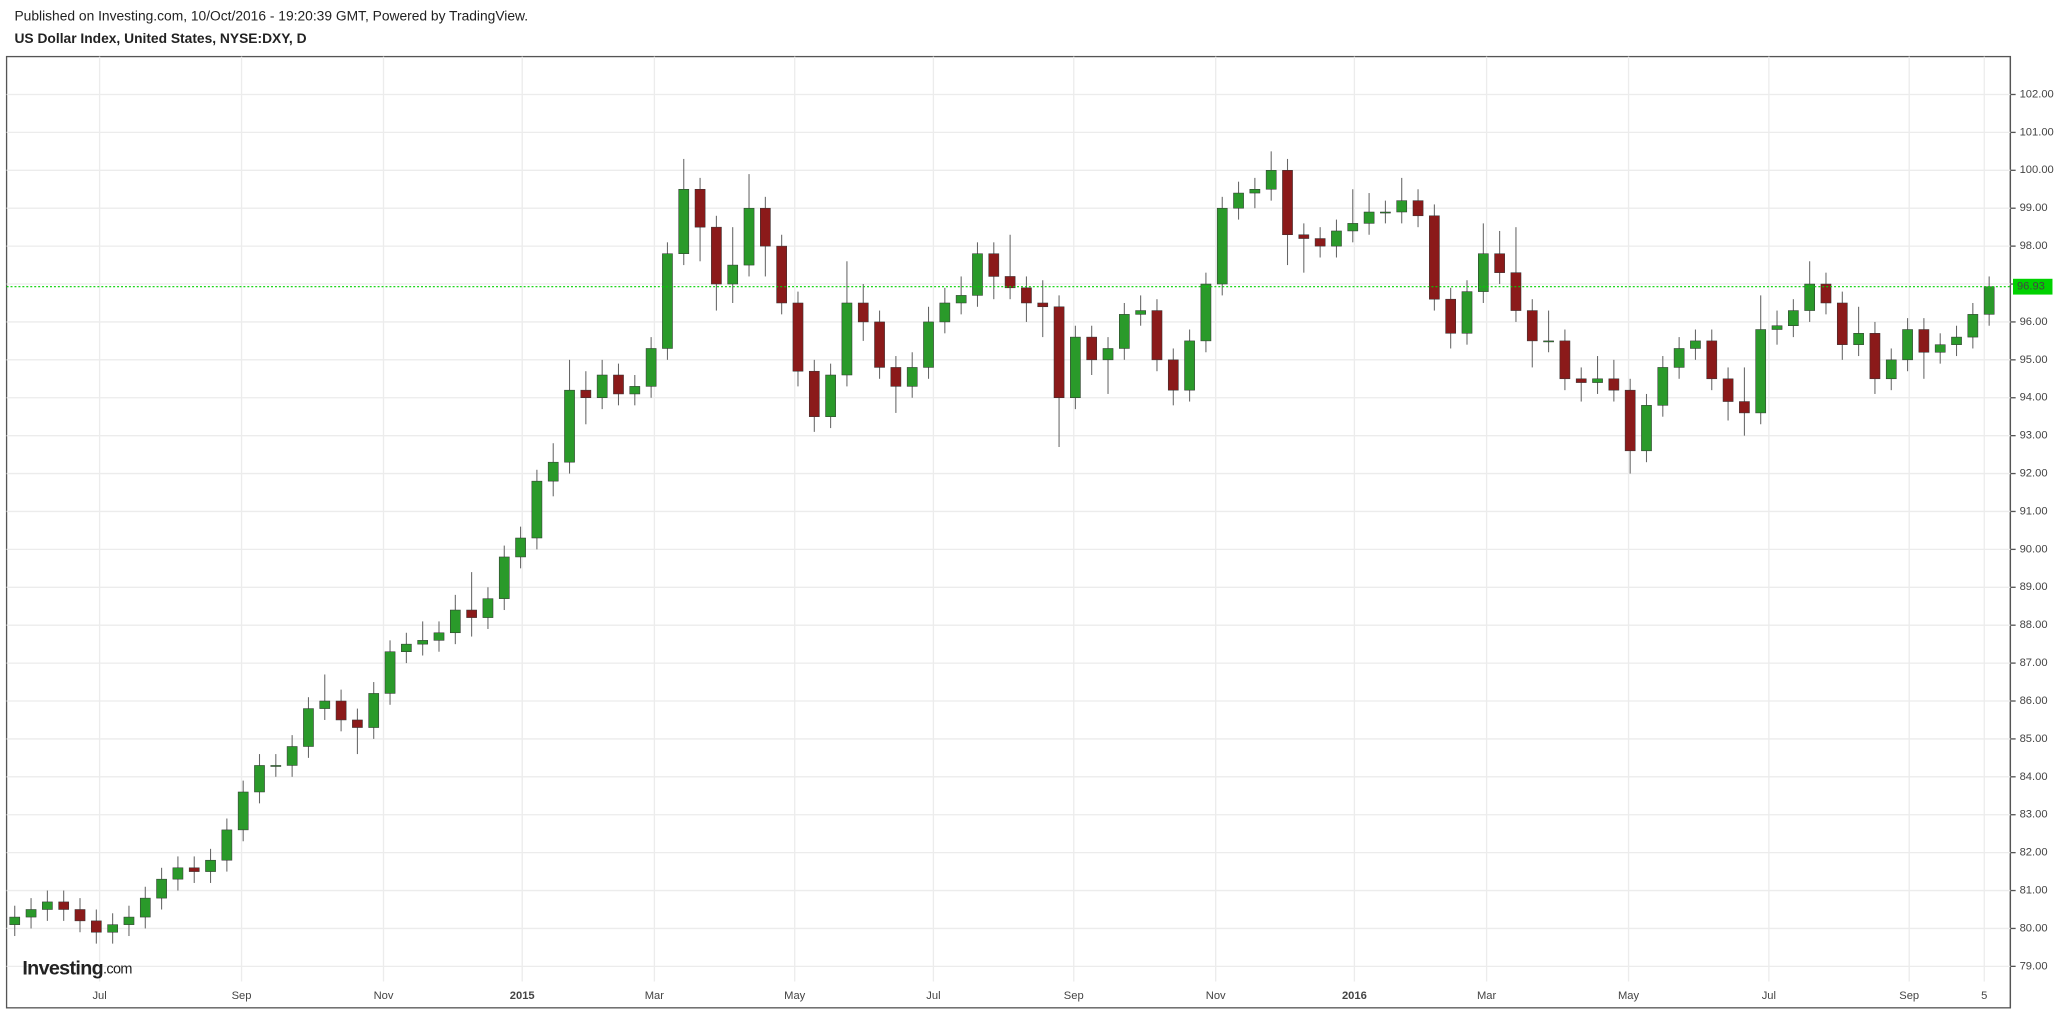 The width and height of the screenshot is (2063, 1011). What do you see at coordinates (77, 969) in the screenshot?
I see `logo: Investing.com` at bounding box center [77, 969].